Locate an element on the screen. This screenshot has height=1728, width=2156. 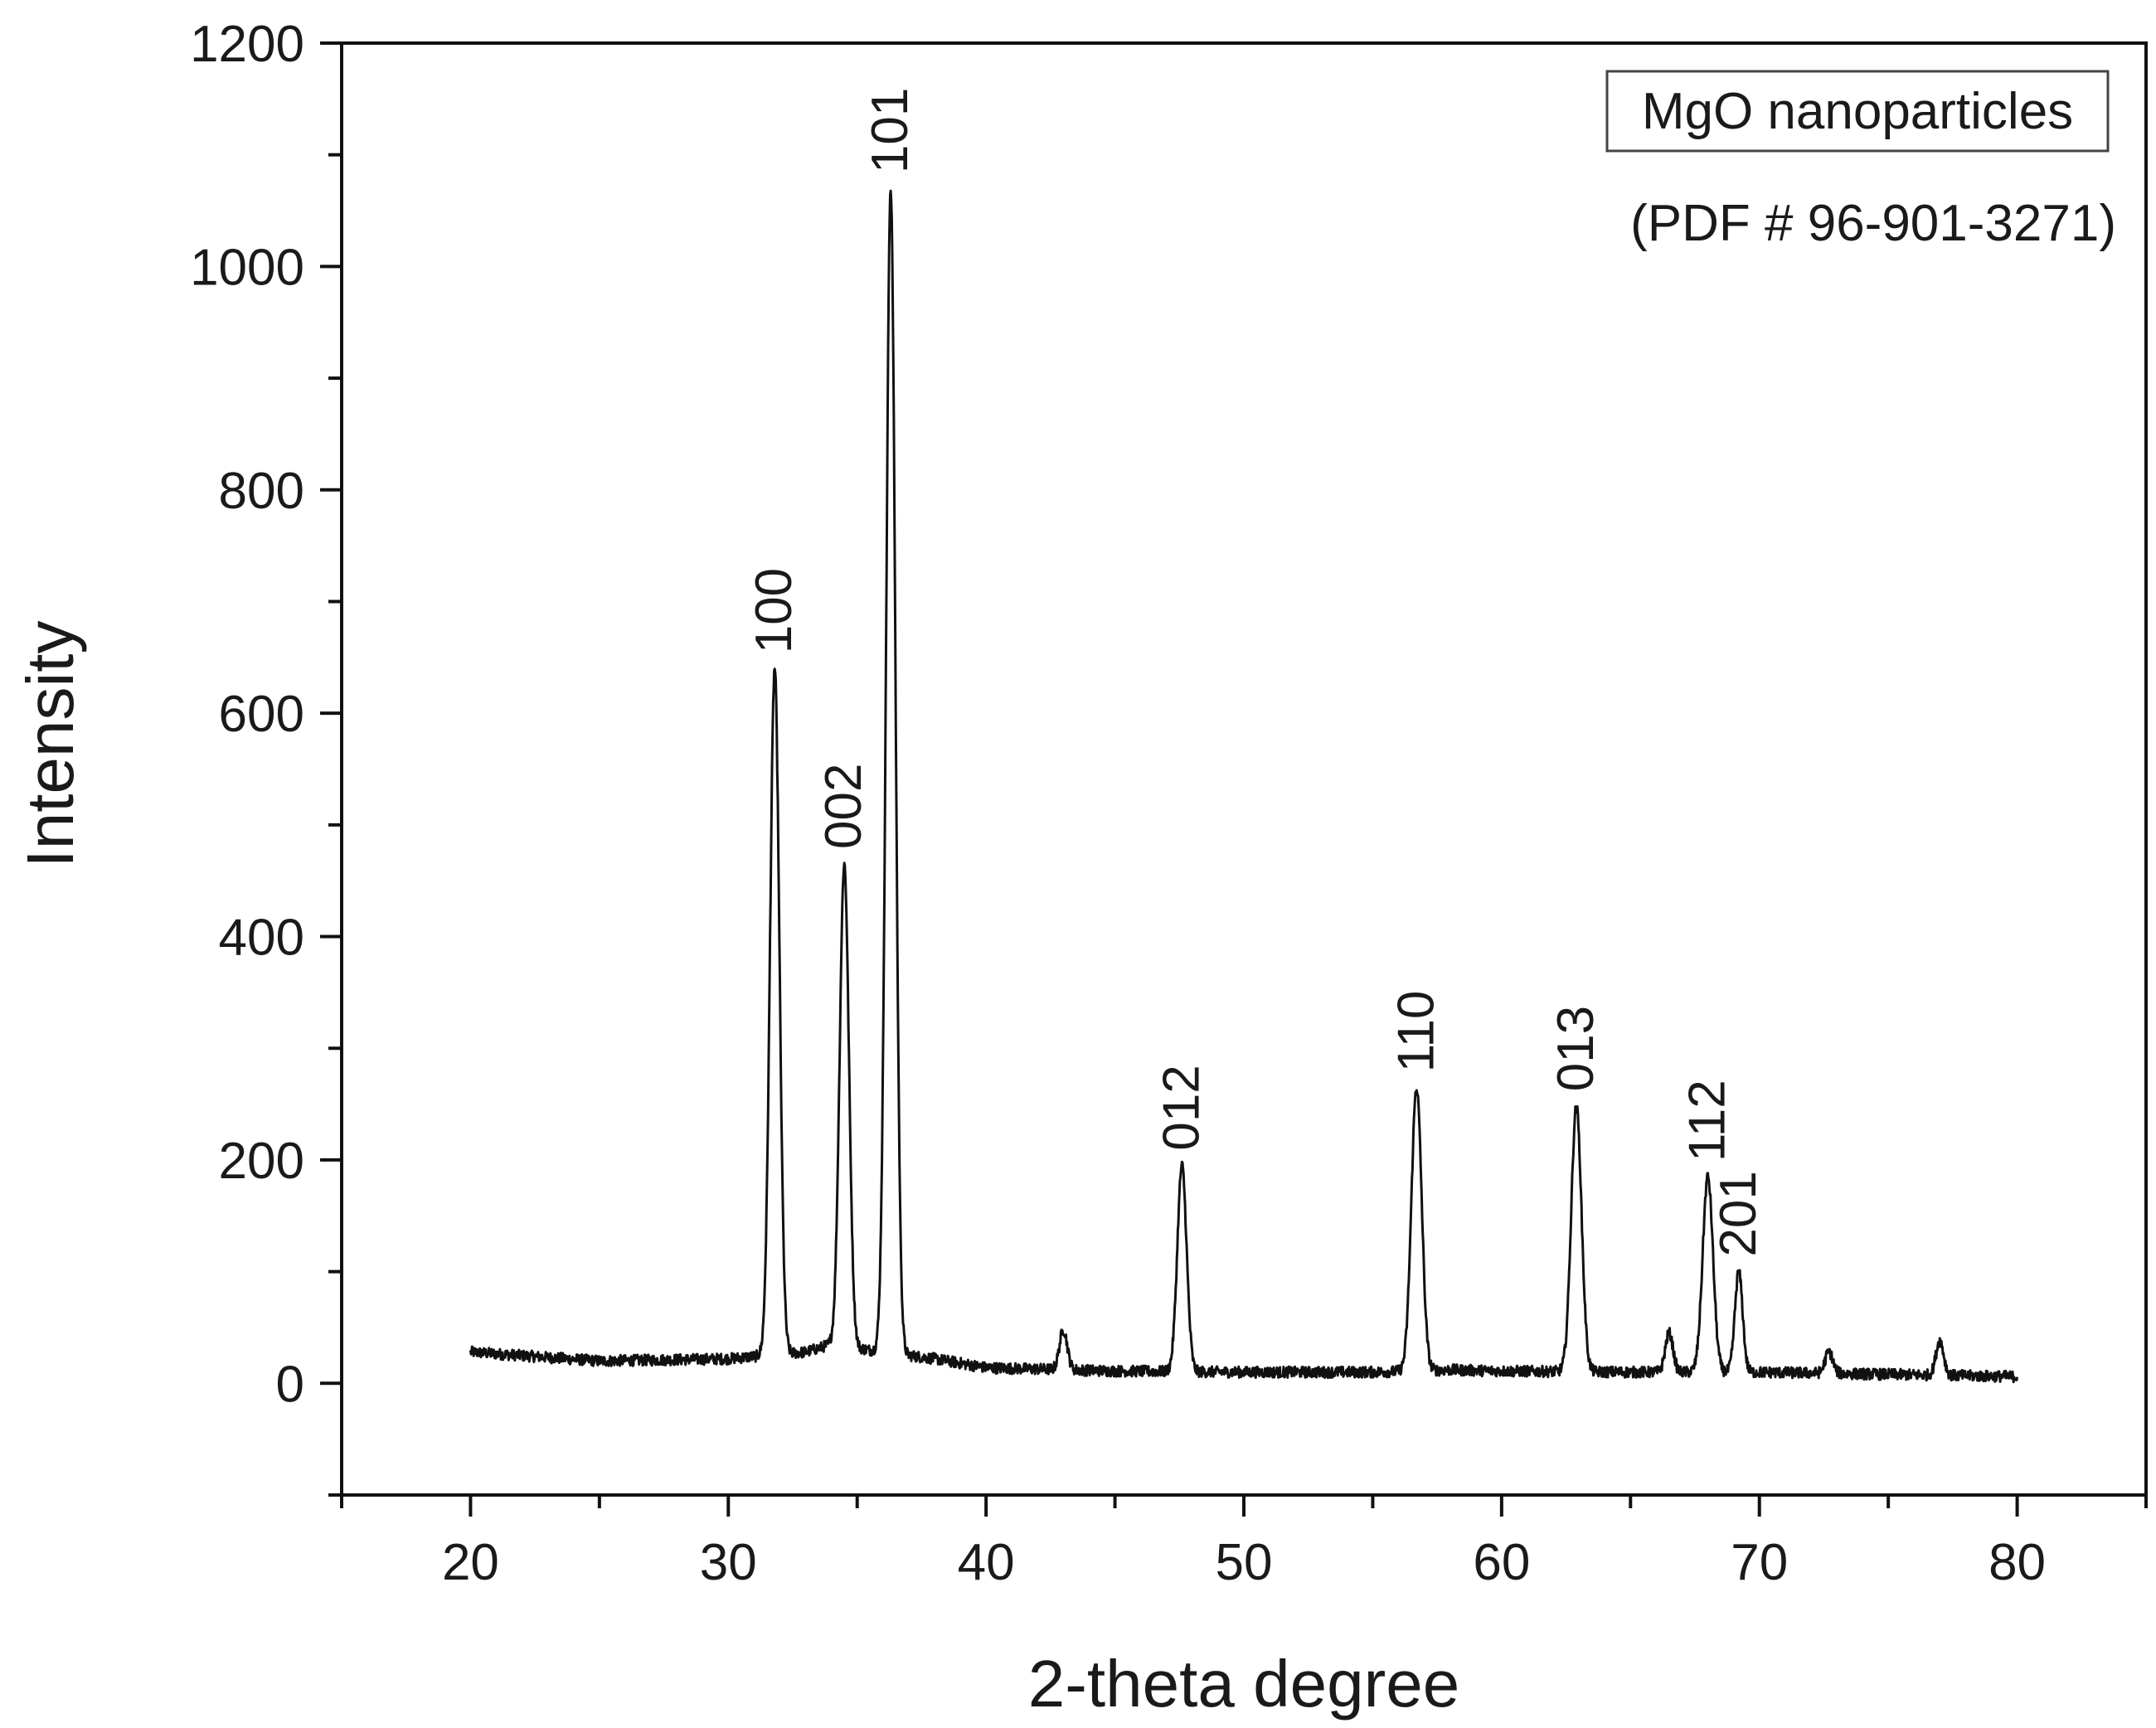
x-tick-label: 80 is located at coordinates (2017, 1562).